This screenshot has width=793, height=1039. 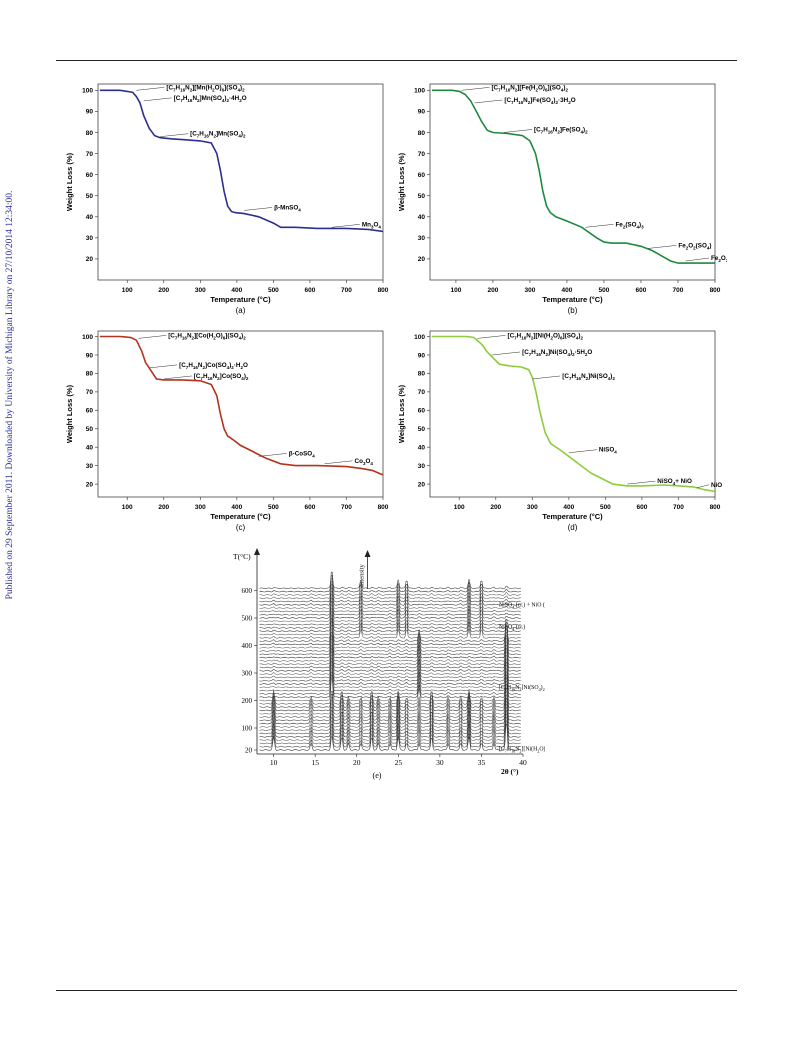 What do you see at coordinates (241, 527) in the screenshot?
I see `panel-label: (c)` at bounding box center [241, 527].